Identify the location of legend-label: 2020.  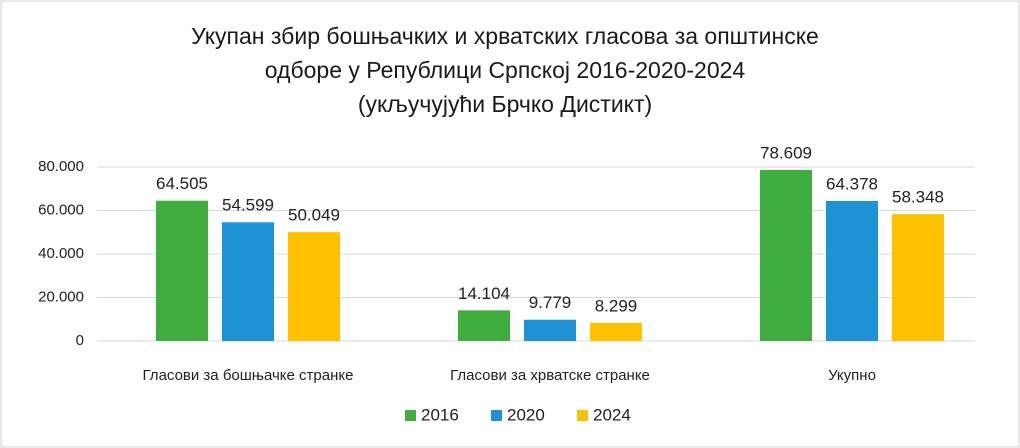
(526, 414).